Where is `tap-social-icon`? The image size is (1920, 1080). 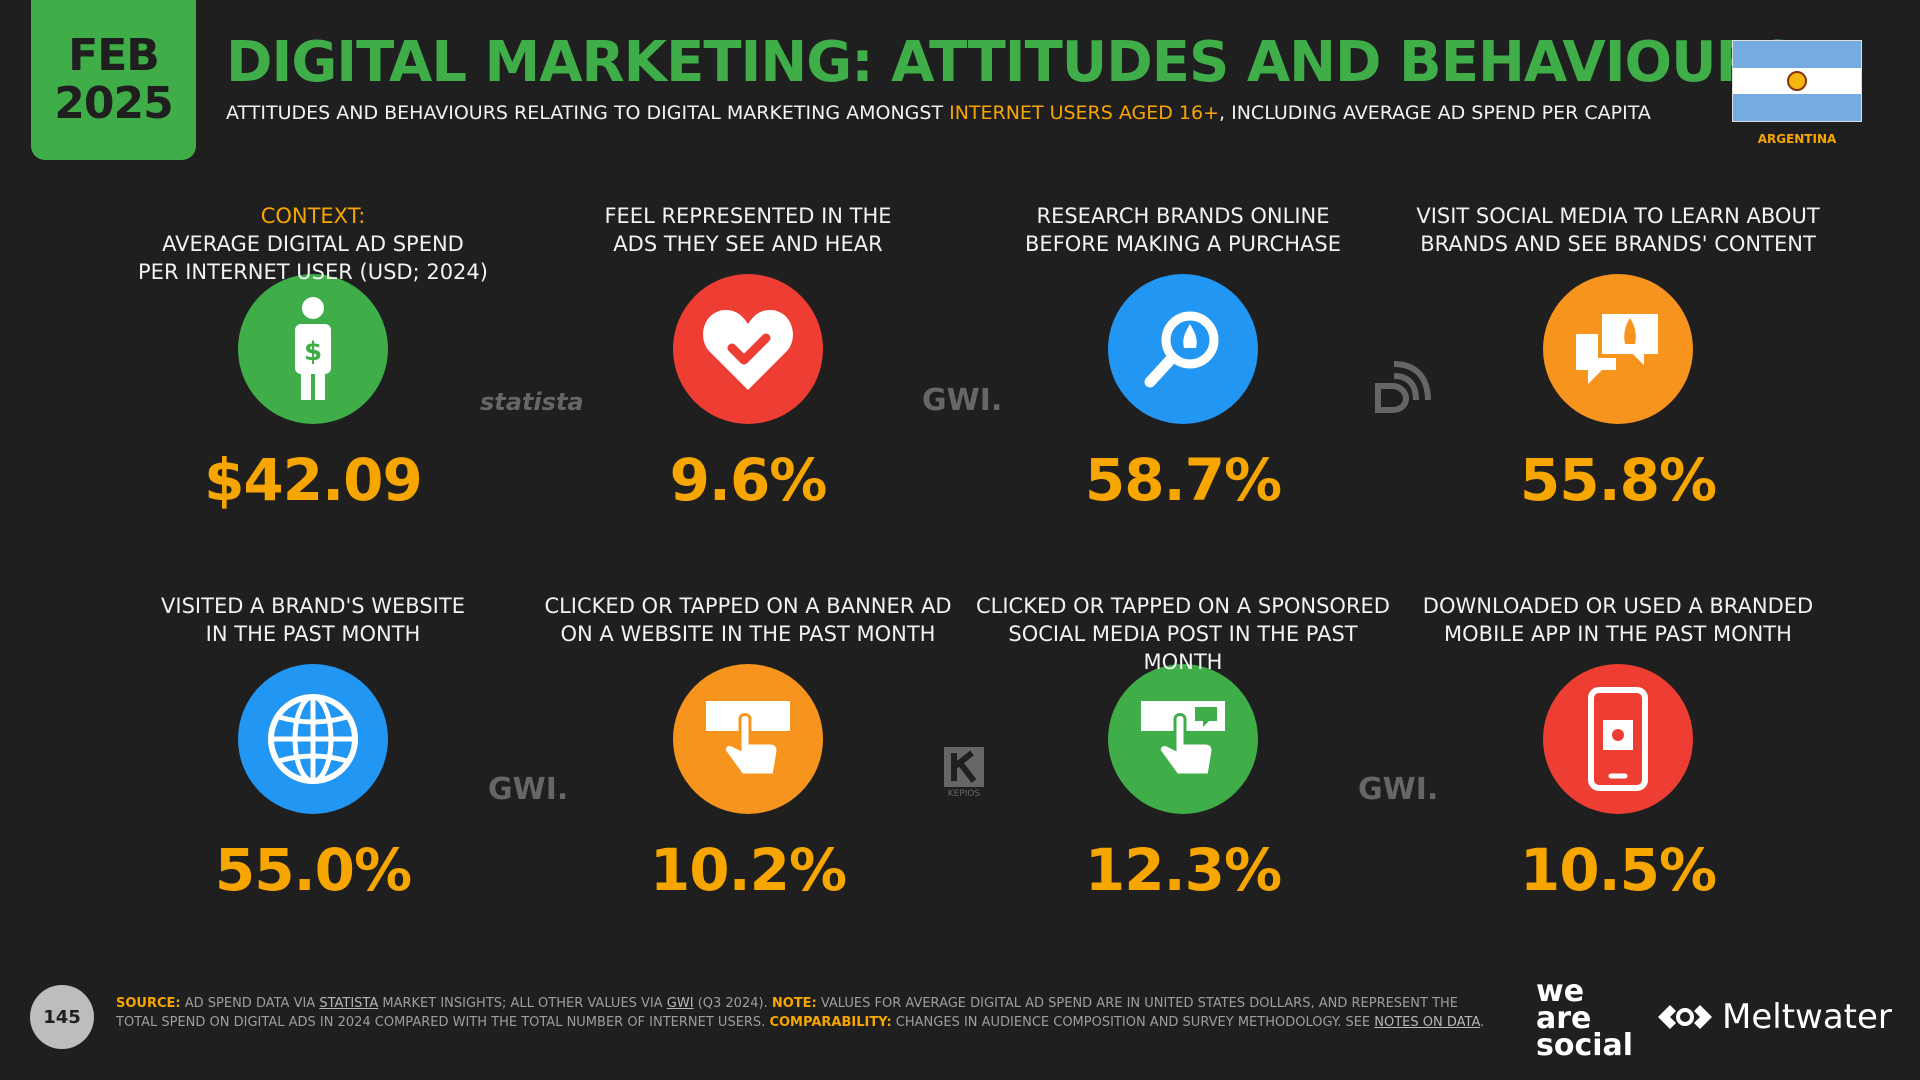
tap-social-icon is located at coordinates (1183, 739).